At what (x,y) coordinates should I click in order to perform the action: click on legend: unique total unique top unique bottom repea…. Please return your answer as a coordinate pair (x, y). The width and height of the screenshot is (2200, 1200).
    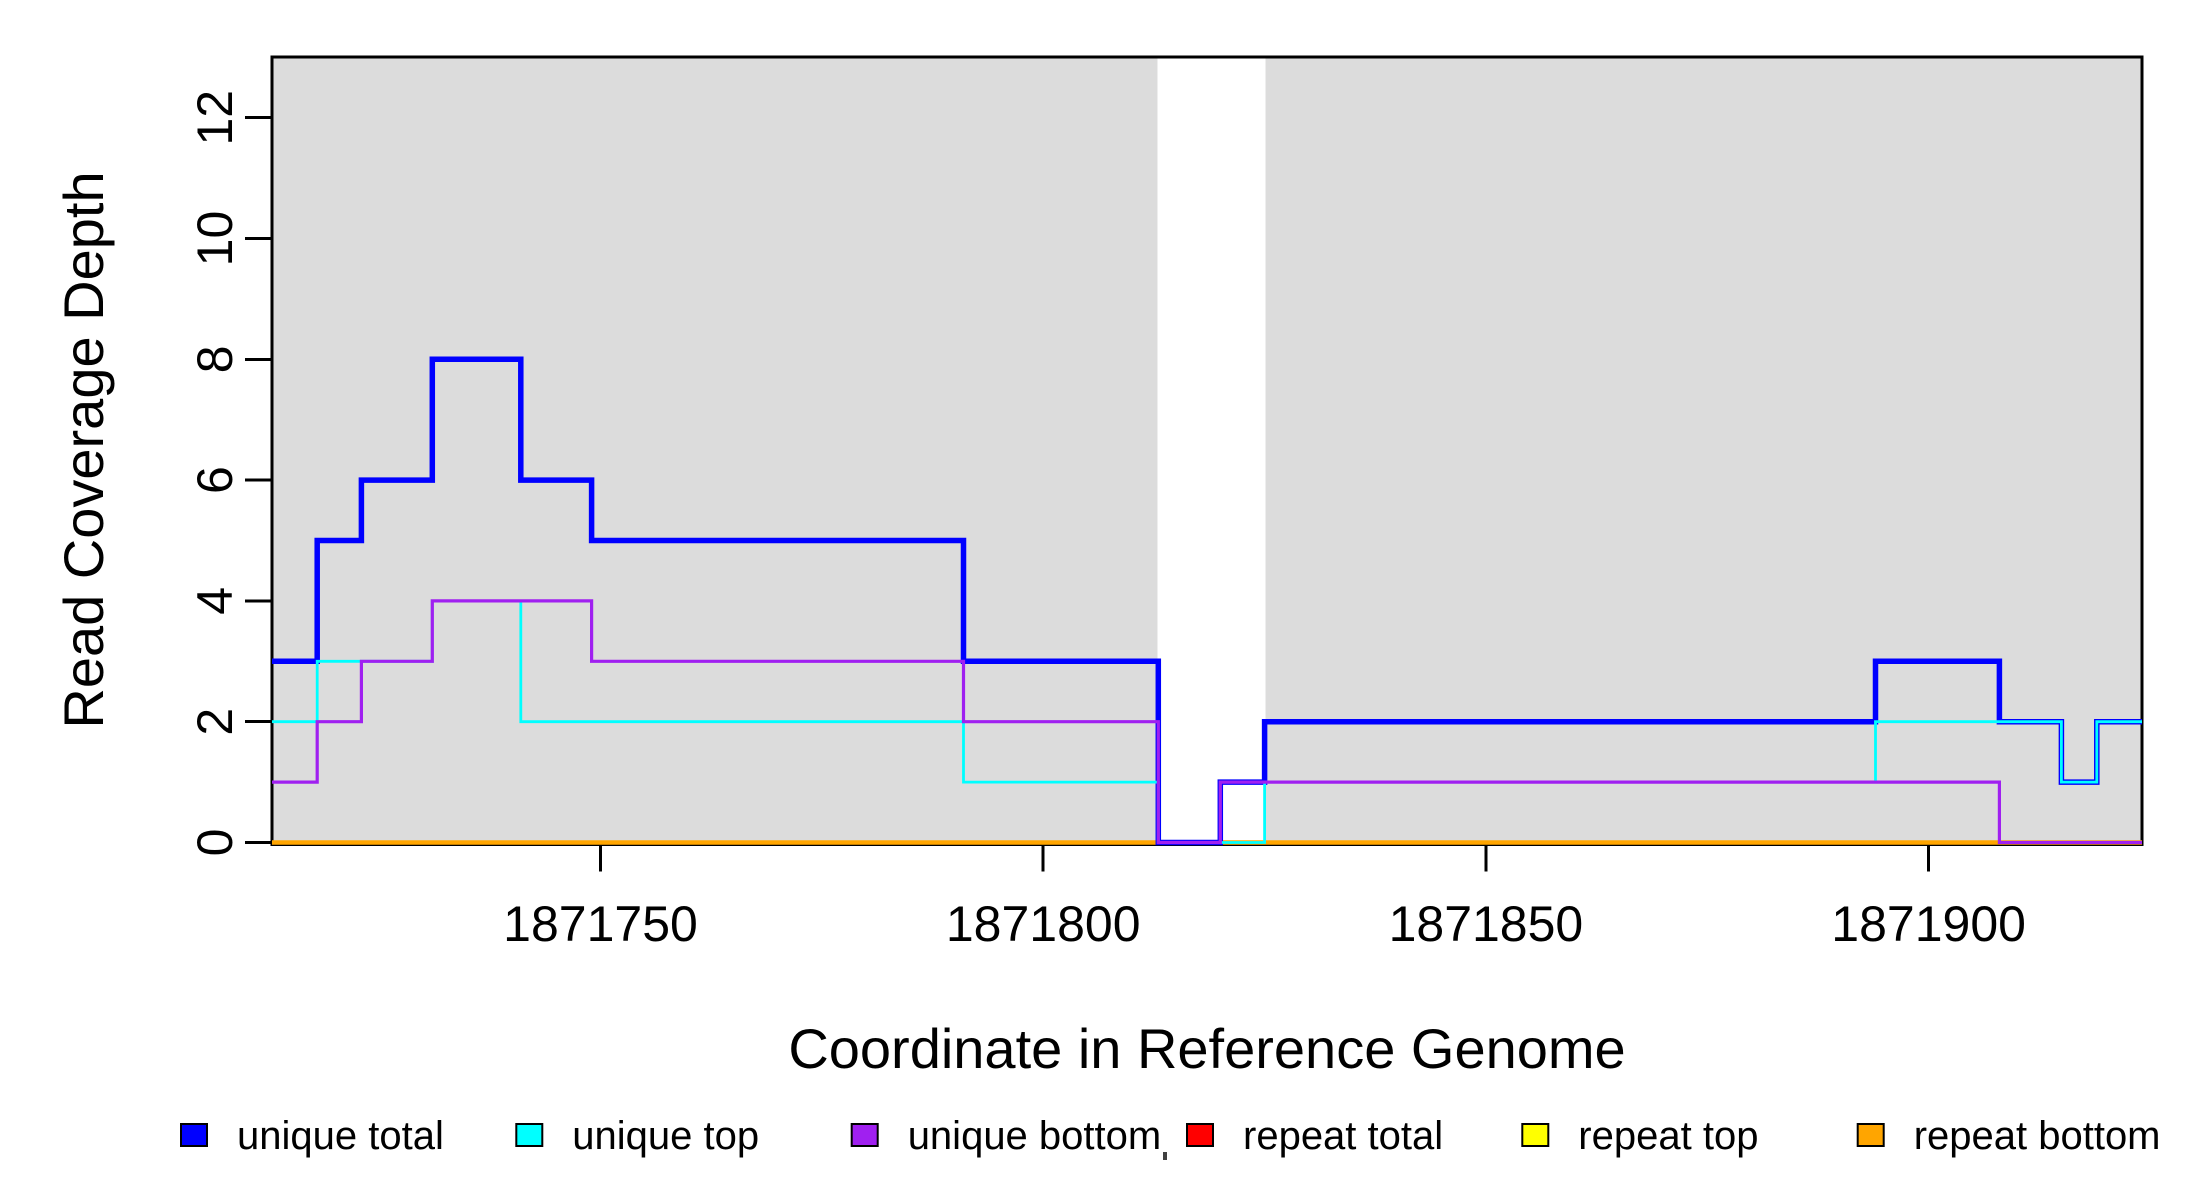
    Looking at the image, I should click on (1170, 1136).